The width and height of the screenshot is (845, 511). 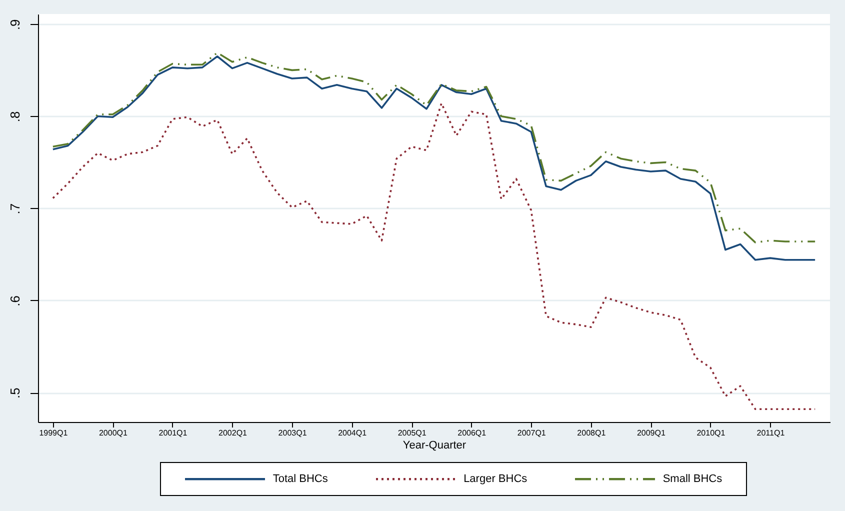 I want to click on x-tick-label: 2010Q1, so click(x=711, y=433).